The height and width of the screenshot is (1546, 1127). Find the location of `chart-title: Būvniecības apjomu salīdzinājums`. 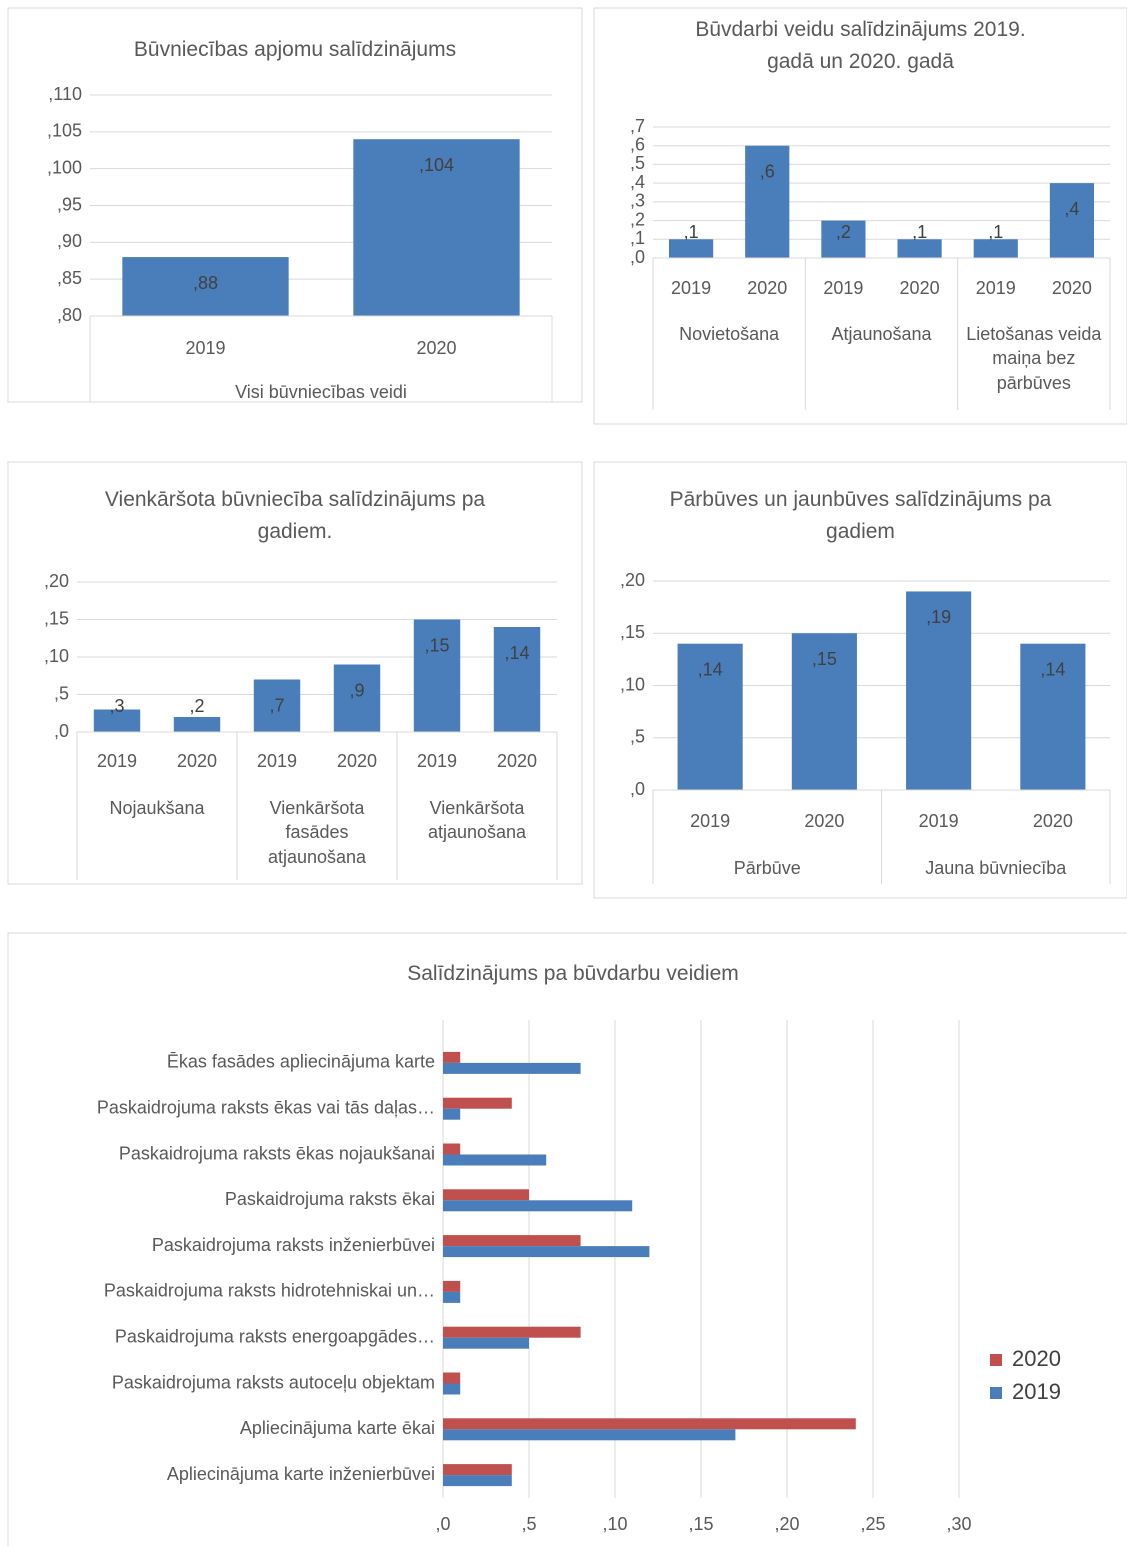

chart-title: Būvniecības apjomu salīdzinājums is located at coordinates (295, 49).